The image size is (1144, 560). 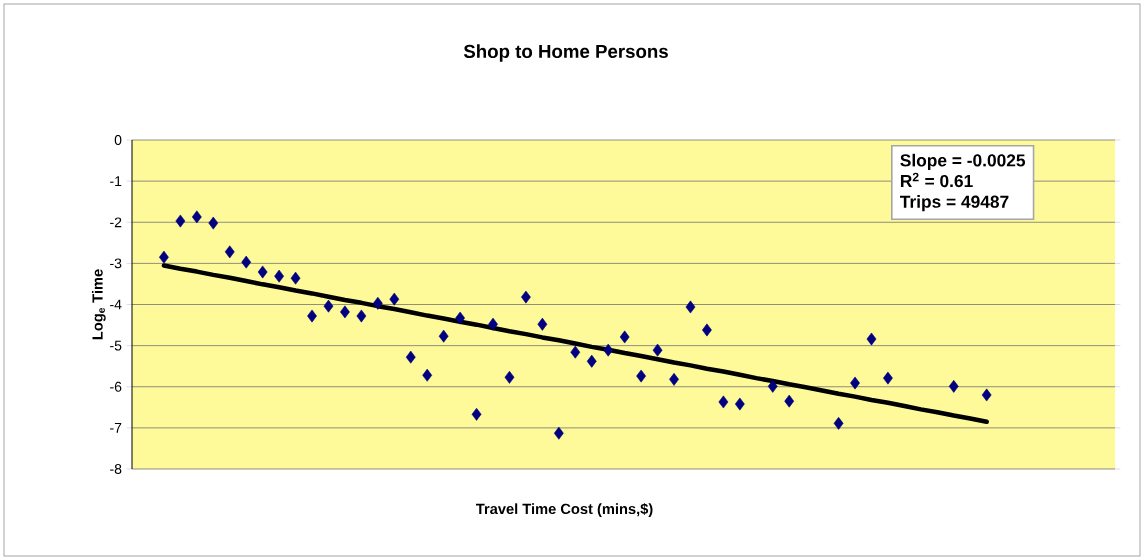 What do you see at coordinates (116, 345) in the screenshot?
I see `y-tick-label: -5` at bounding box center [116, 345].